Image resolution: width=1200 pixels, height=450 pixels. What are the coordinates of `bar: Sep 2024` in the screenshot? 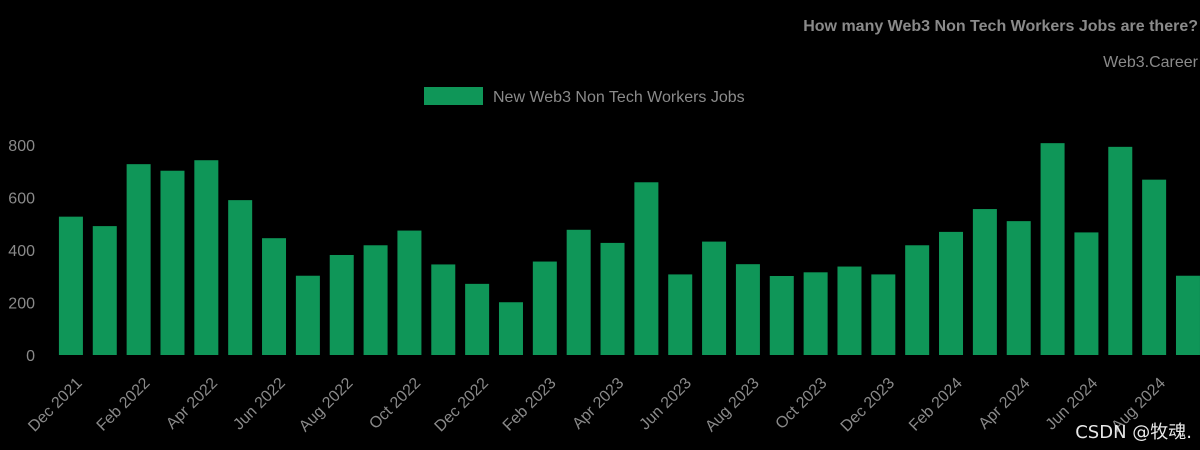 It's located at (1187, 315).